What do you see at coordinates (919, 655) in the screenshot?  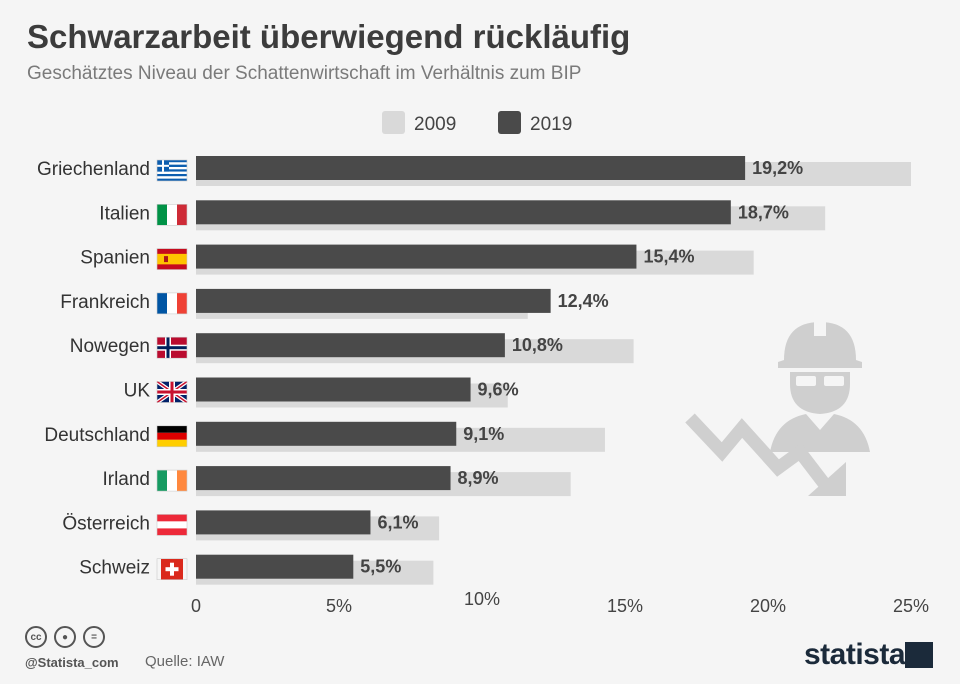 I see `statista-logo-mark` at bounding box center [919, 655].